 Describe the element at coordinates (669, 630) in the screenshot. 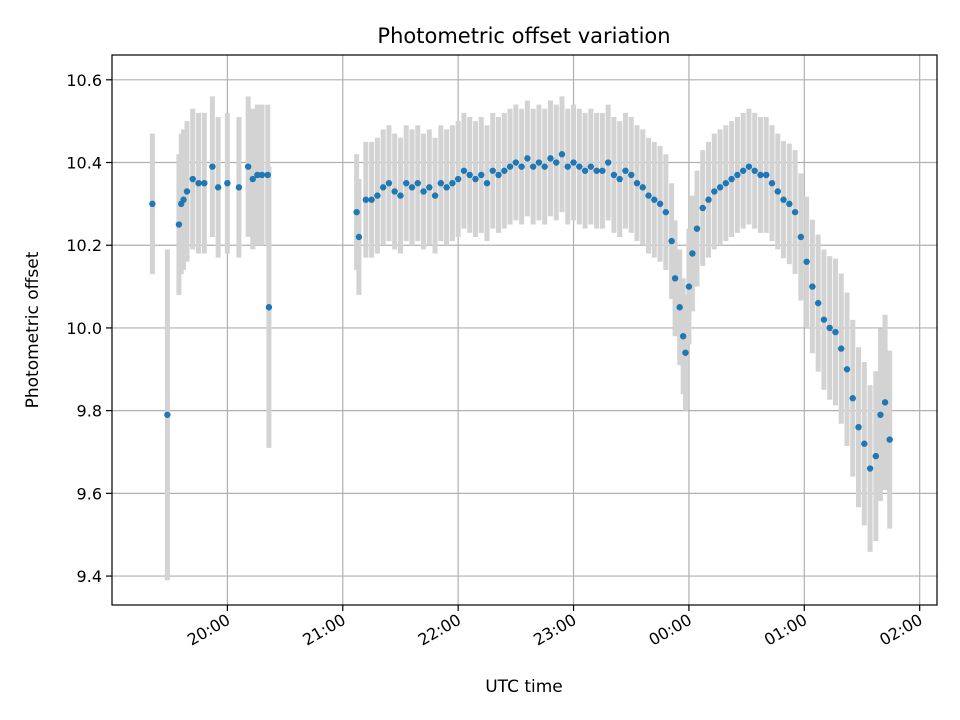

I see `x-tick-label: 00:00` at that location.